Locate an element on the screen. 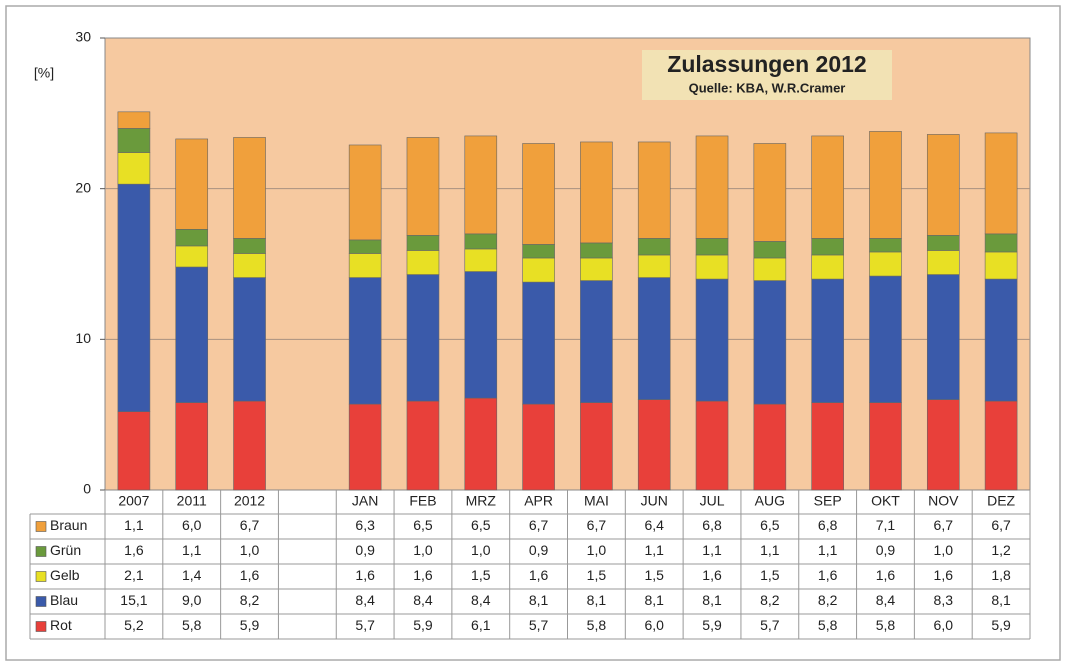 The width and height of the screenshot is (1067, 672). table-value: 6,4 is located at coordinates (654, 525).